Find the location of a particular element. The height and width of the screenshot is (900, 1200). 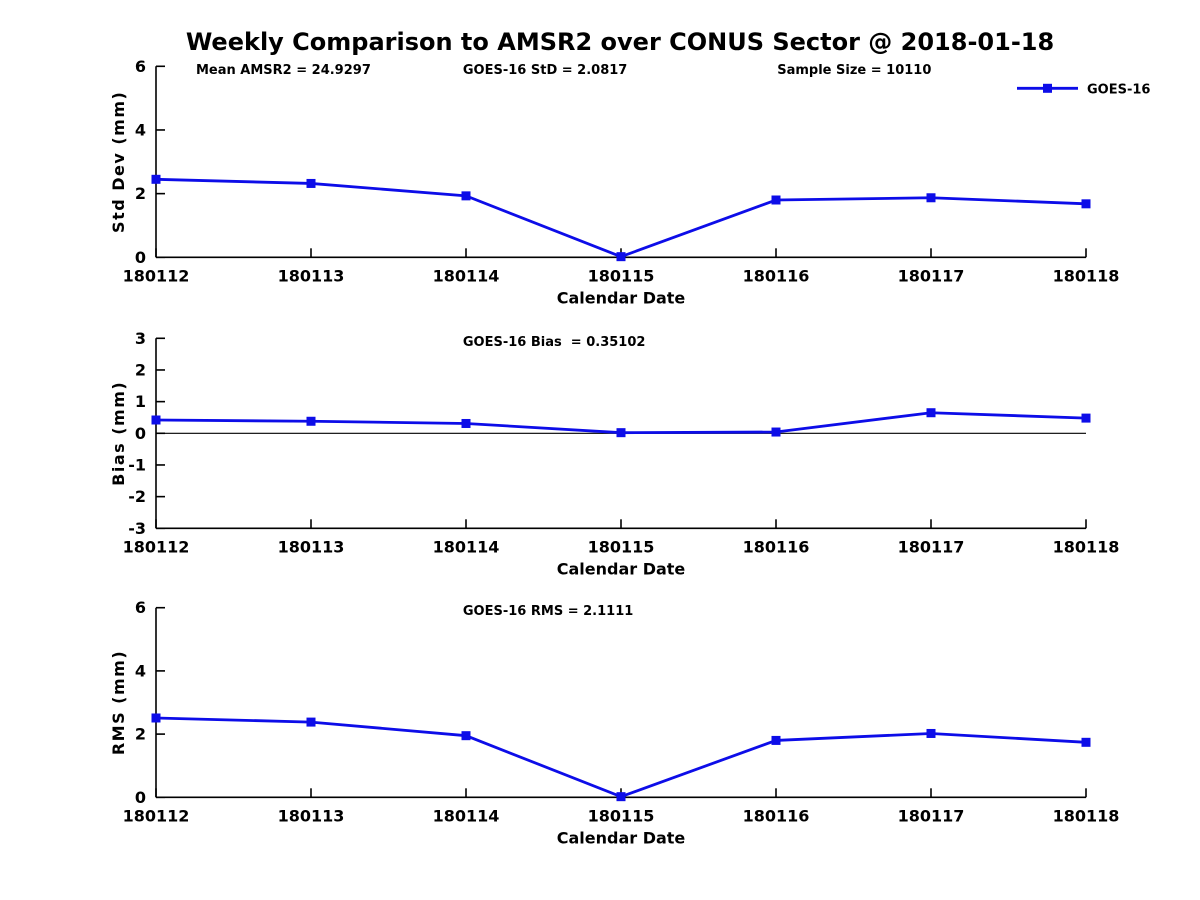

y-axis-label: Bias (mm) is located at coordinates (118, 433).